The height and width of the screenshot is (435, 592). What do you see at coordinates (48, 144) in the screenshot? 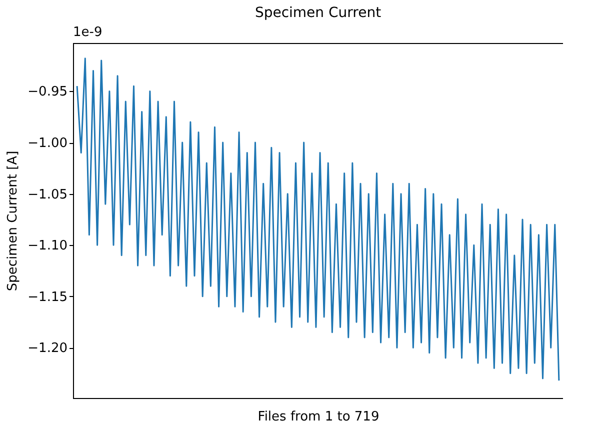
I see `y-tick-label: −1.00` at bounding box center [48, 144].